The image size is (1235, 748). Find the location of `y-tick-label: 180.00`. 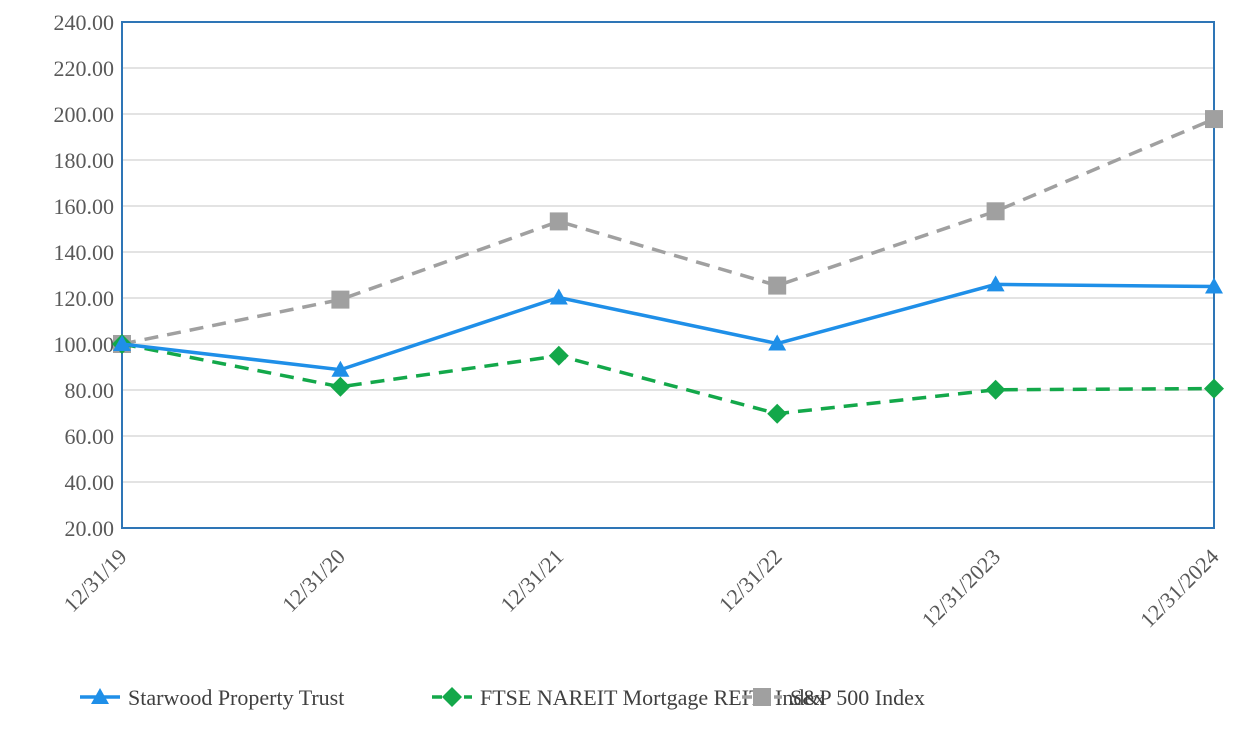

y-tick-label: 180.00 is located at coordinates (84, 160).